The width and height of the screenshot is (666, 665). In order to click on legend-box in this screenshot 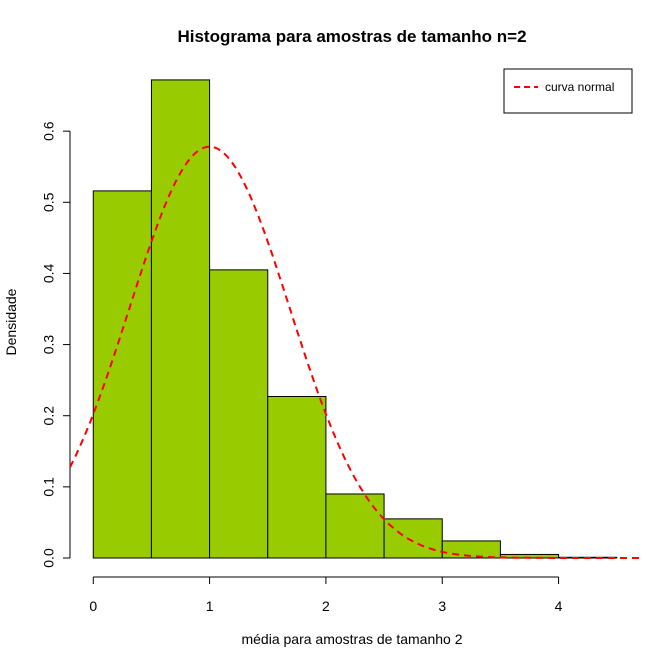, I will do `click(568, 91)`.